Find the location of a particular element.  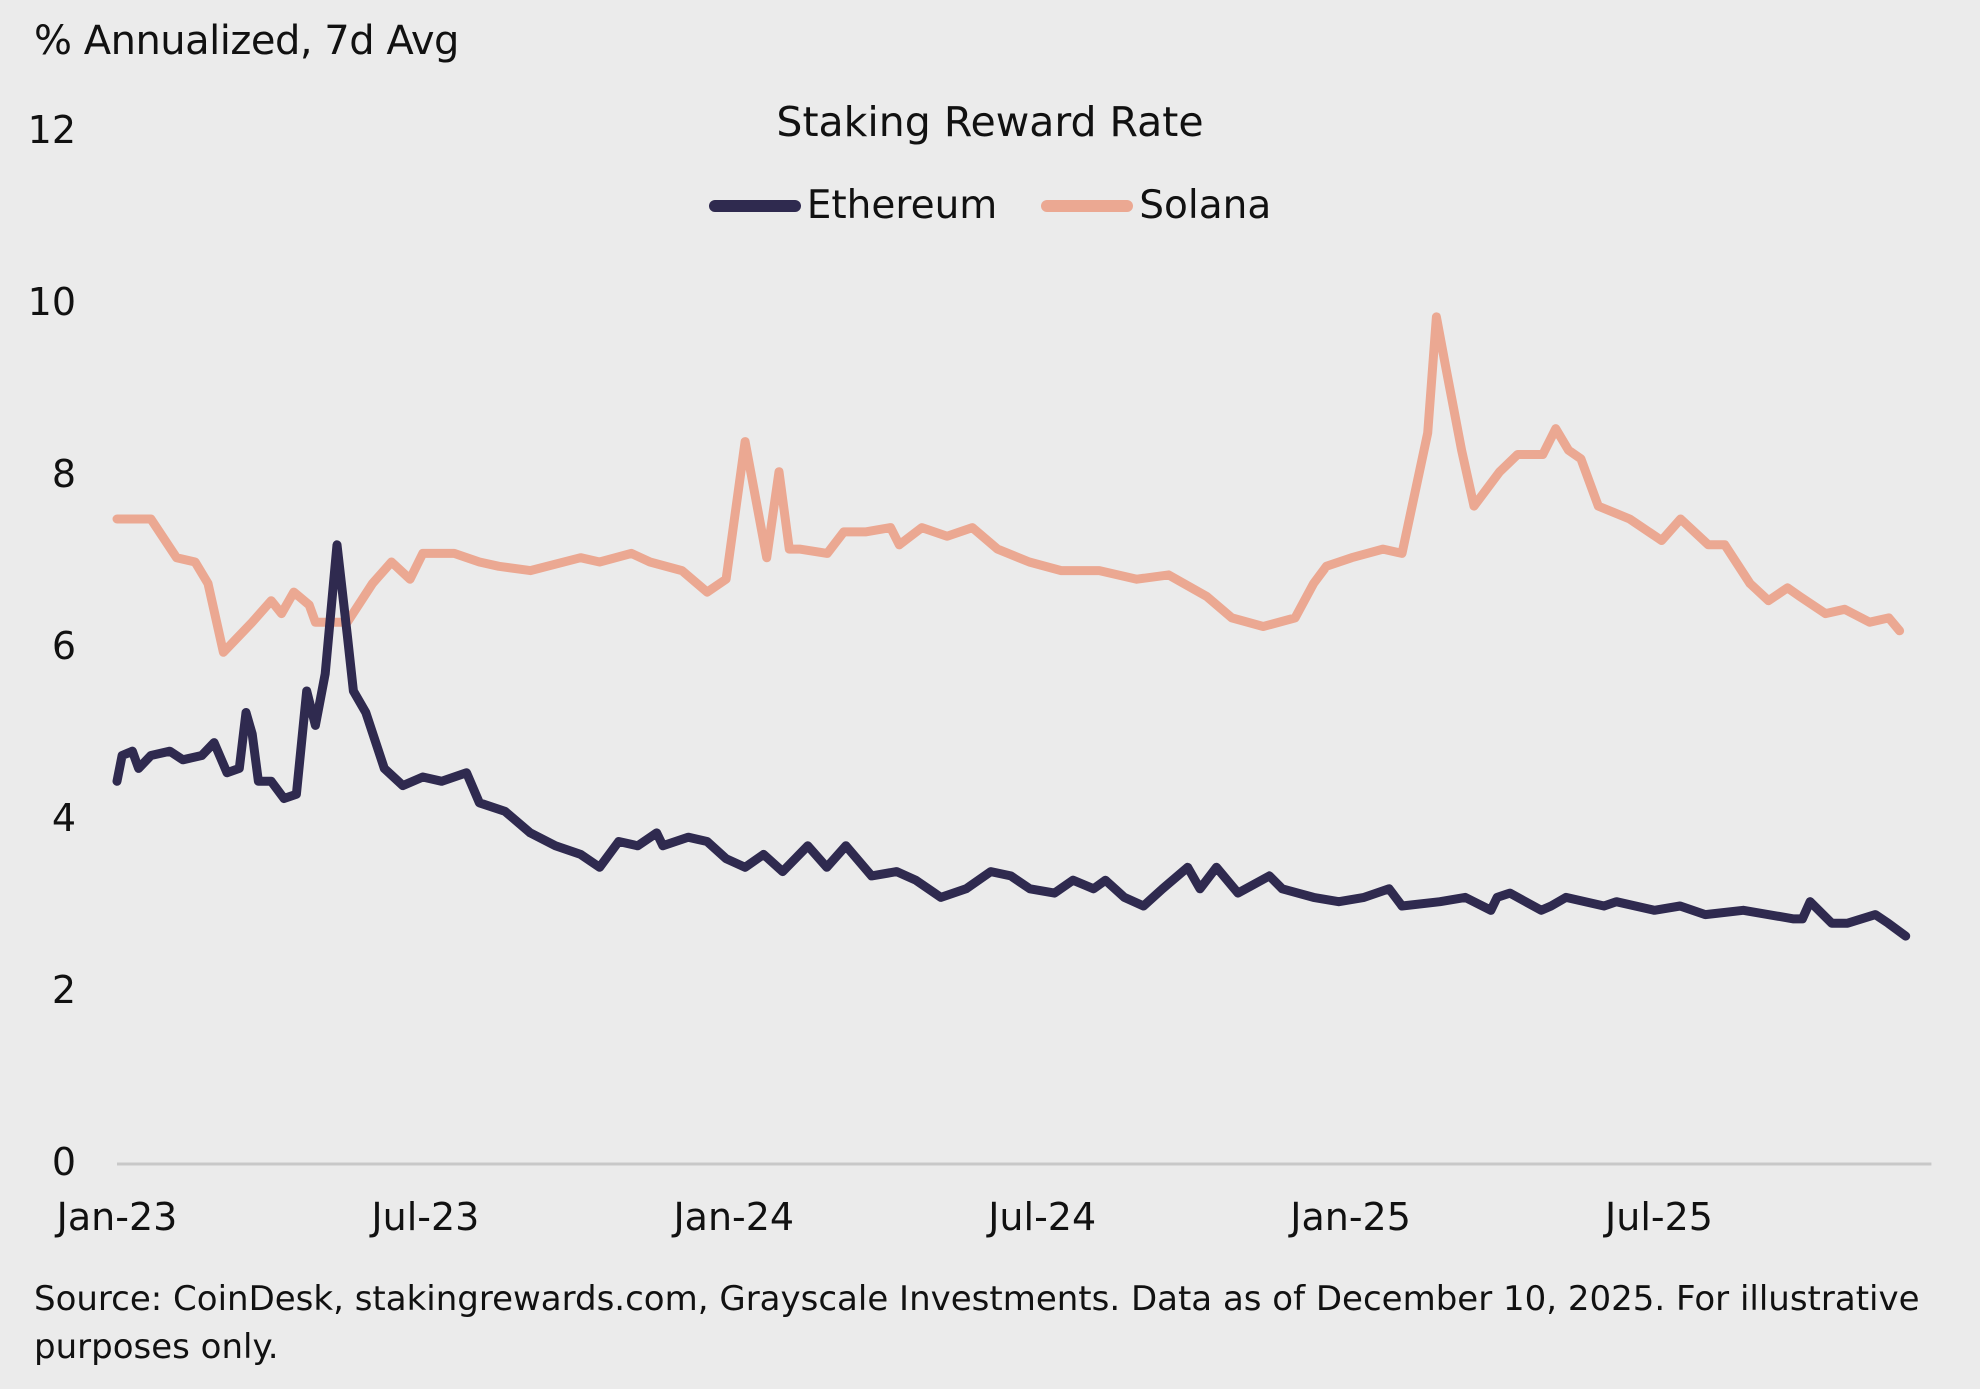

legend-label-solana: Solana is located at coordinates (1205, 205).